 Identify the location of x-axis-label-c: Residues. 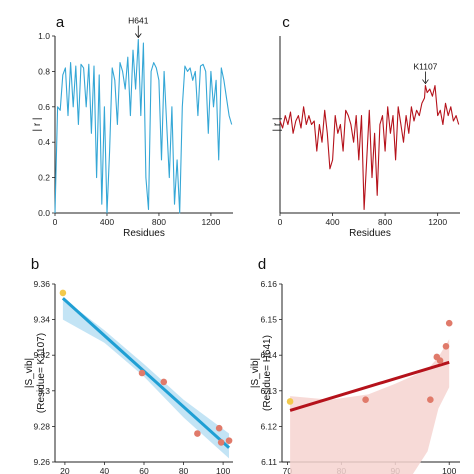
(370, 233).